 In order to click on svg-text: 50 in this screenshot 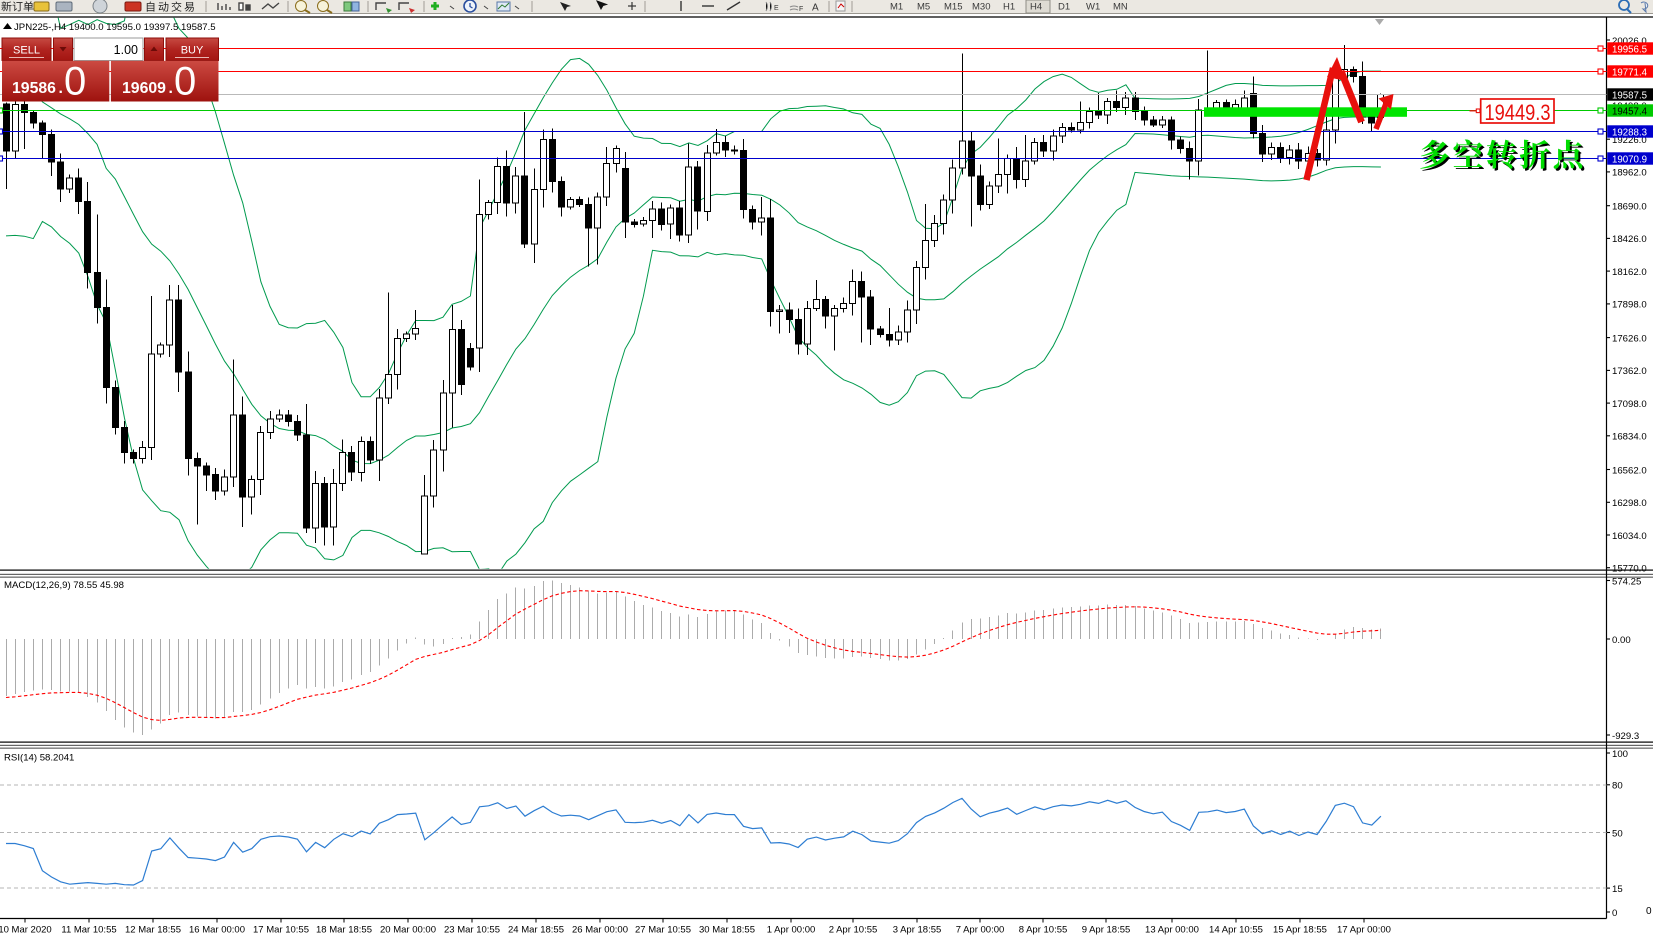, I will do `click(1617, 833)`.